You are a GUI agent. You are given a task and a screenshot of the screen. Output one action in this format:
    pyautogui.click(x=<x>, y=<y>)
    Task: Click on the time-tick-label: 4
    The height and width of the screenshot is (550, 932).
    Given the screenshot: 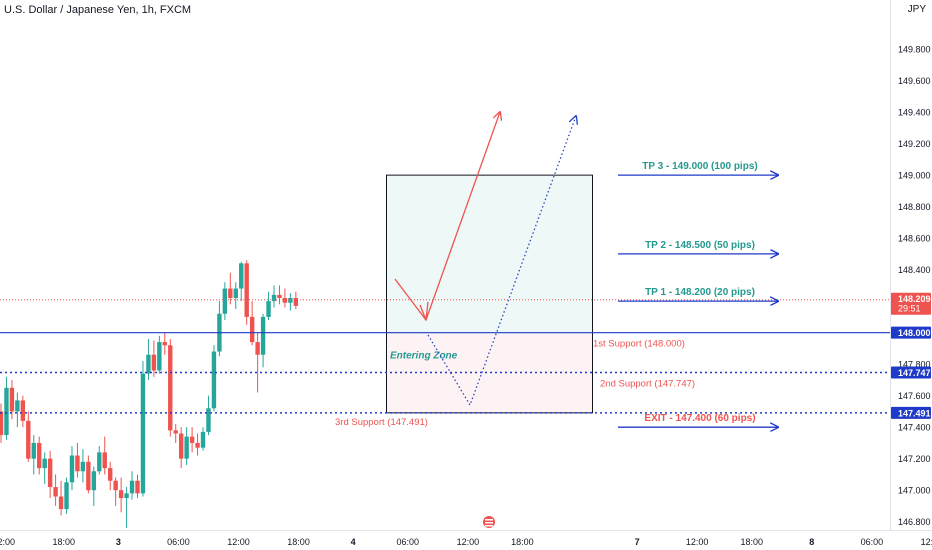 What is the action you would take?
    pyautogui.click(x=353, y=542)
    